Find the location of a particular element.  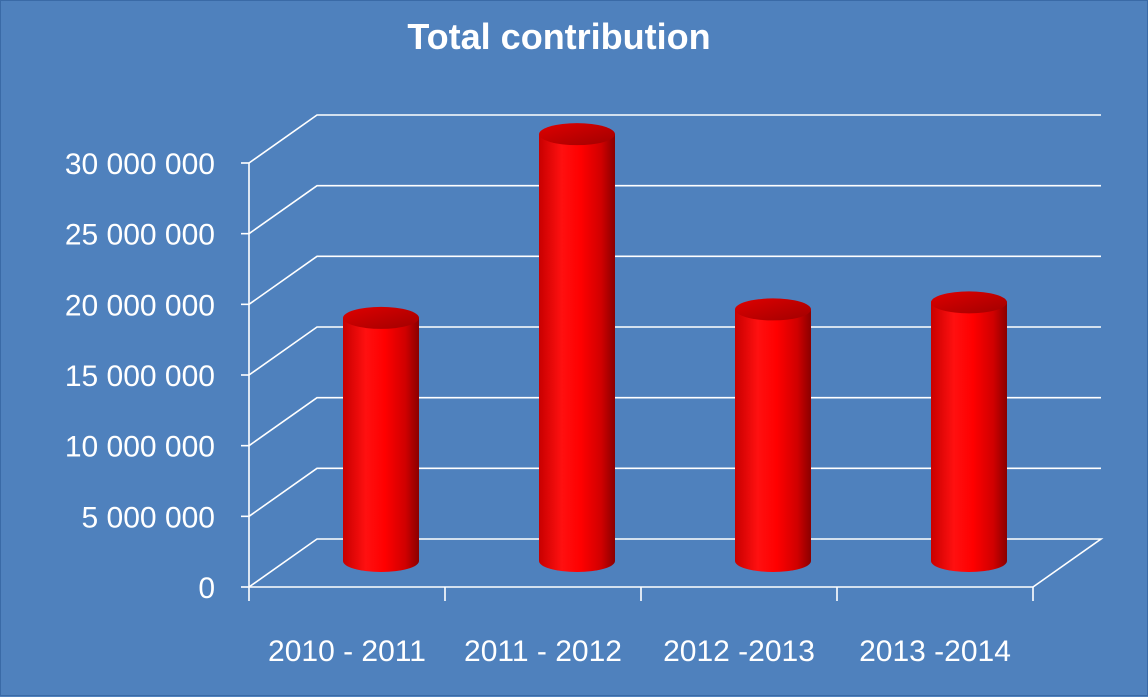

y-tick-label: 30 000 000 is located at coordinates (140, 164).